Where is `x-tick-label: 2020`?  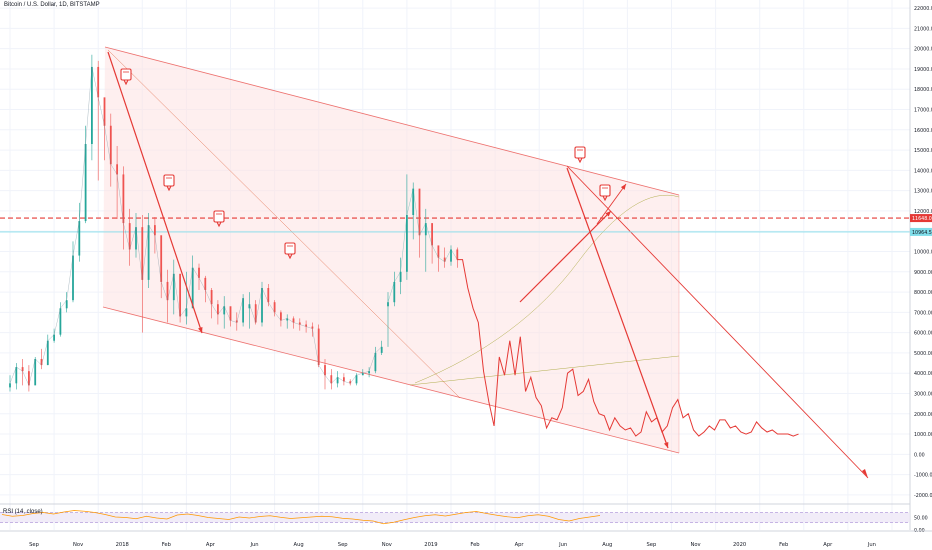 x-tick-label: 2020 is located at coordinates (739, 545).